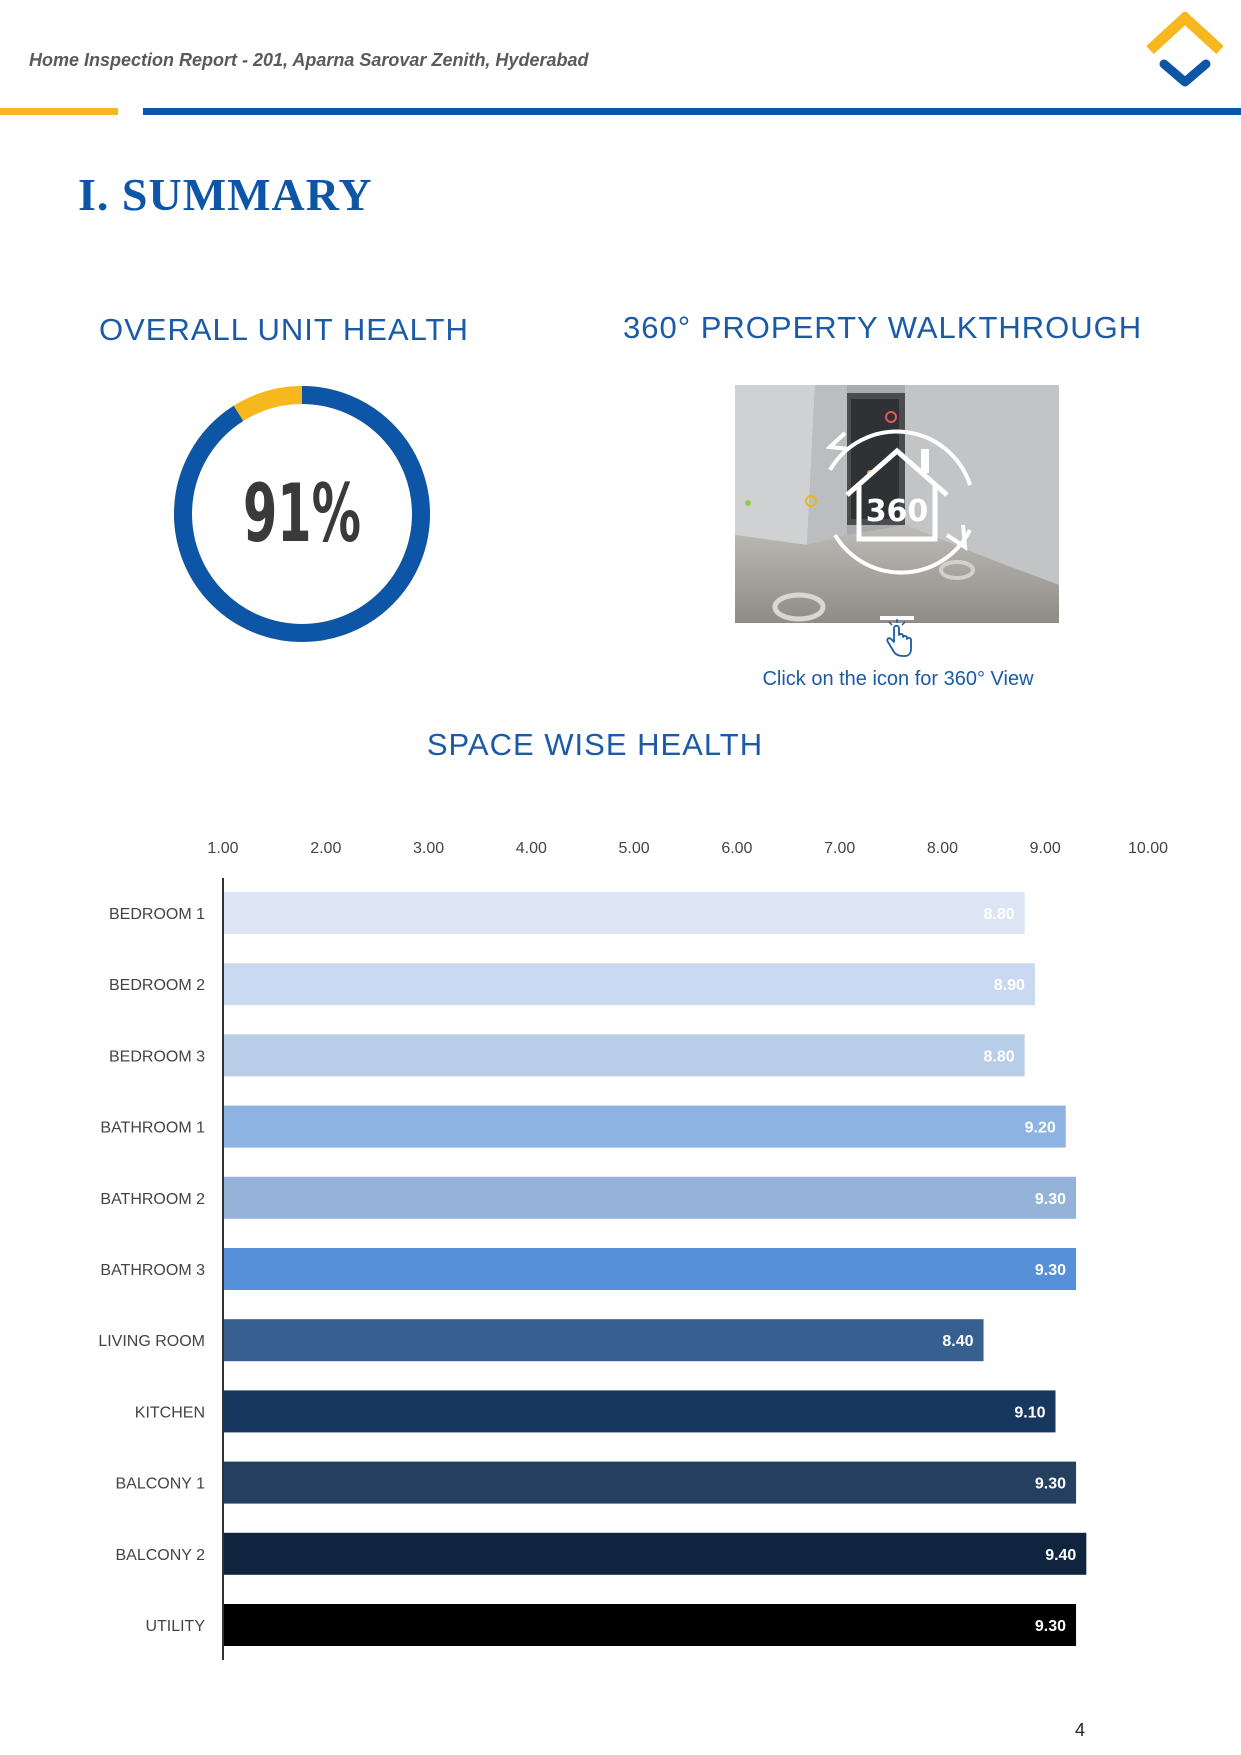 The width and height of the screenshot is (1241, 1755). Describe the element at coordinates (284, 329) in the screenshot. I see `overall-health-title: OVERALL UNIT HEALTH` at that location.